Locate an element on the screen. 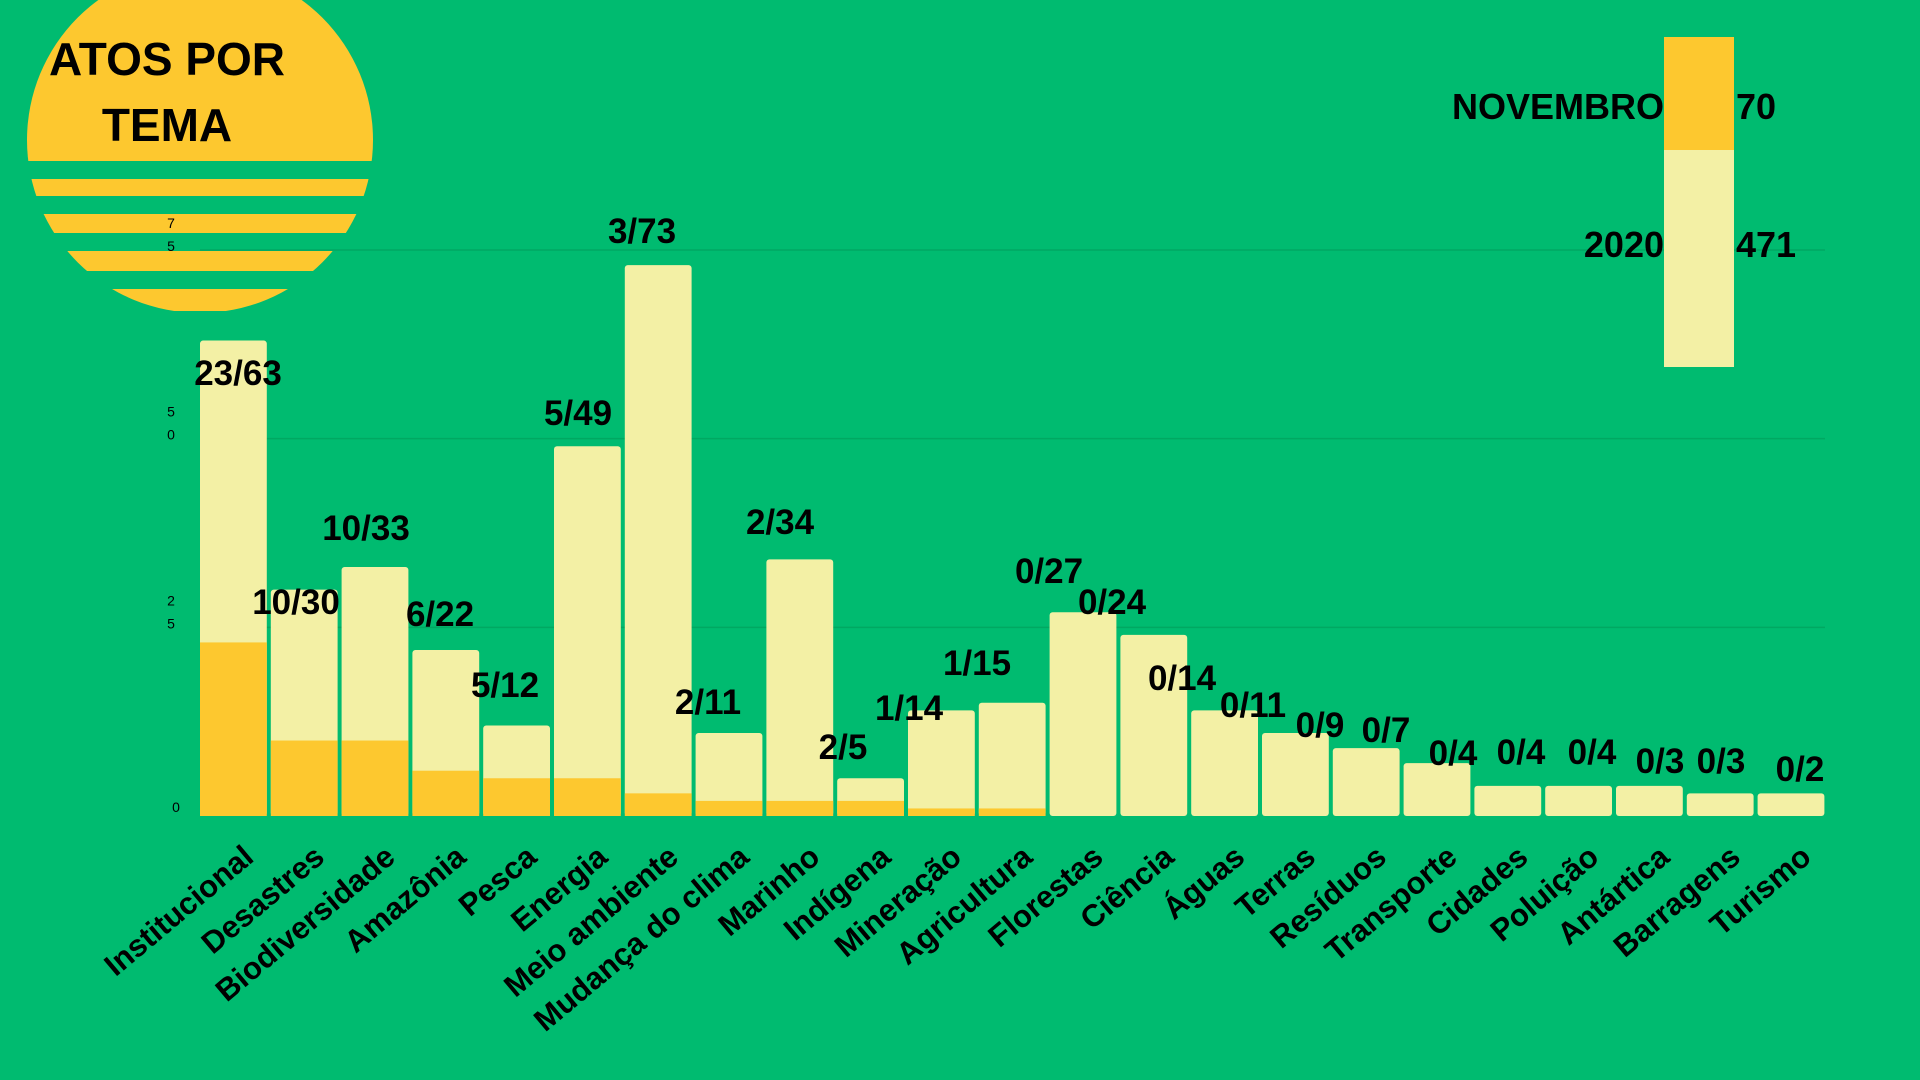 The width and height of the screenshot is (1920, 1080). data-label: 1/14 is located at coordinates (909, 708).